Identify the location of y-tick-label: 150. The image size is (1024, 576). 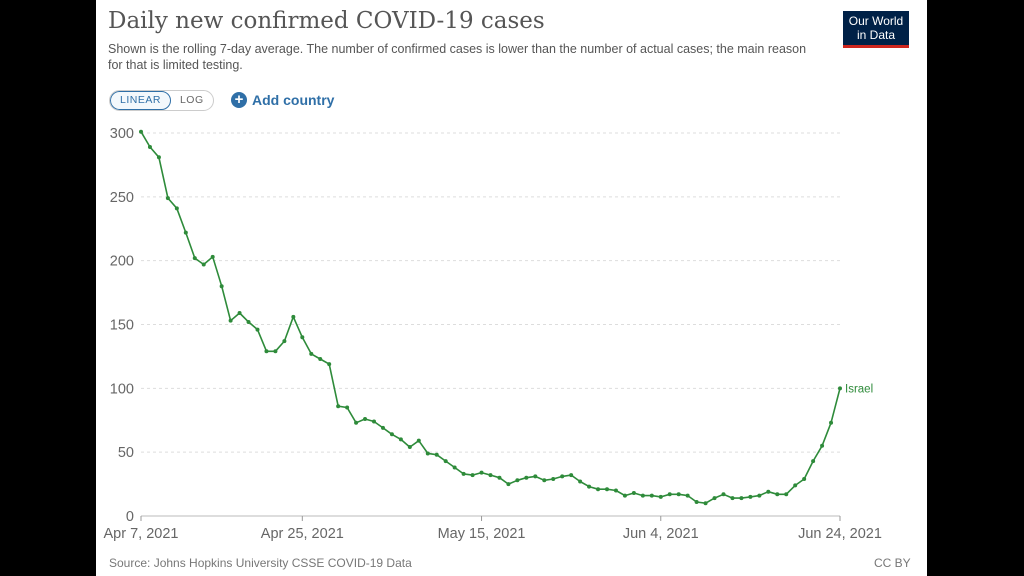
(122, 326).